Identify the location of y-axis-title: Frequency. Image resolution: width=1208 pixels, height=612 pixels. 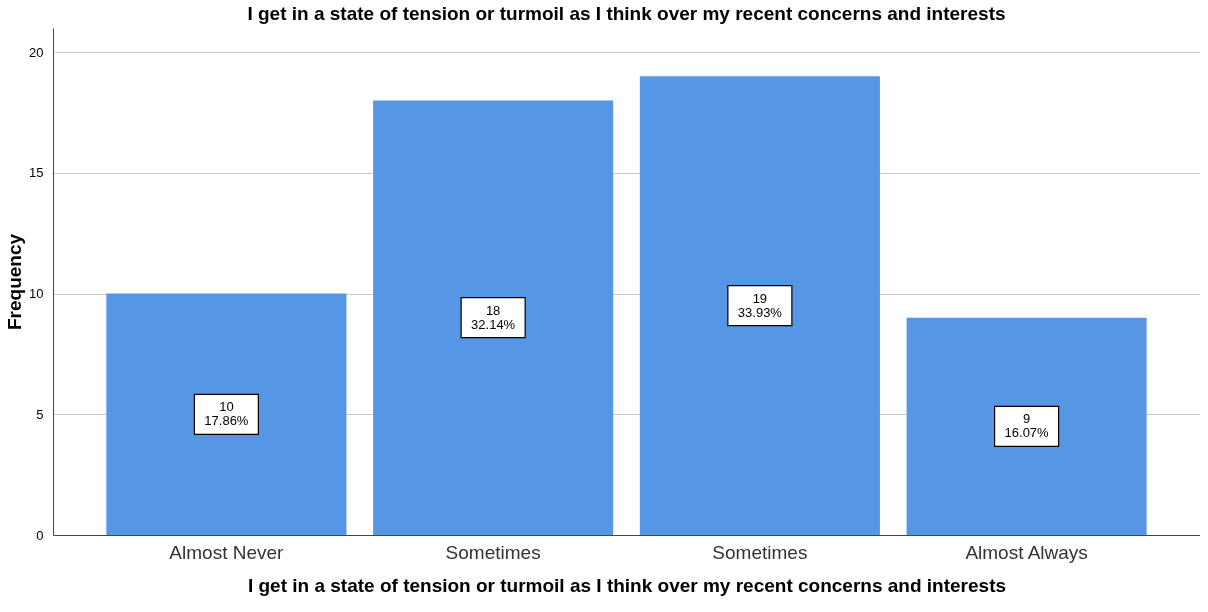
(15, 282).